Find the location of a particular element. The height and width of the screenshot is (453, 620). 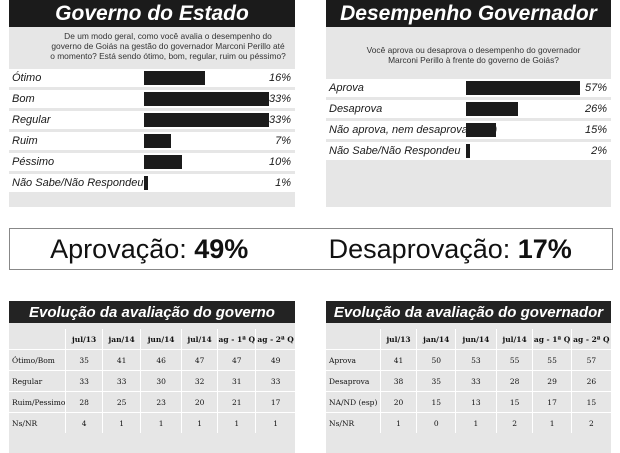

bar-row: Desaprova 26% is located at coordinates (468, 109).